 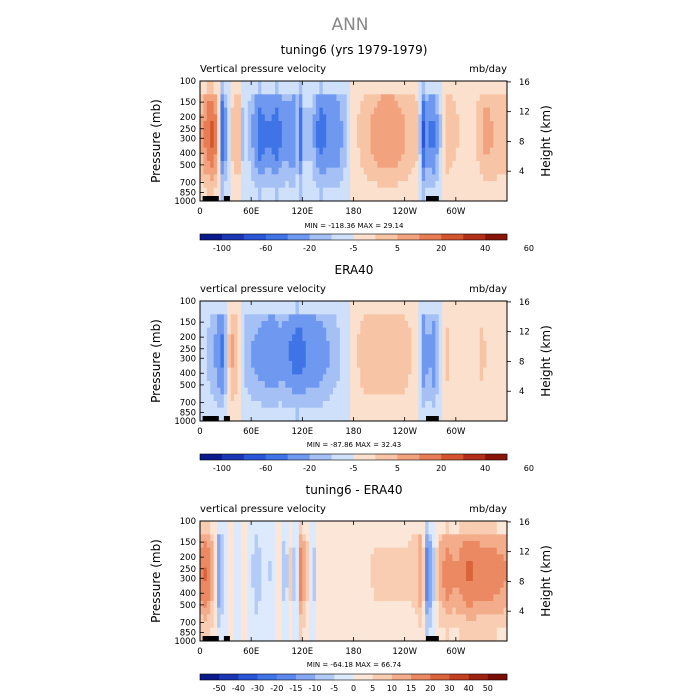 I want to click on y-tick-label: 700, so click(x=188, y=183).